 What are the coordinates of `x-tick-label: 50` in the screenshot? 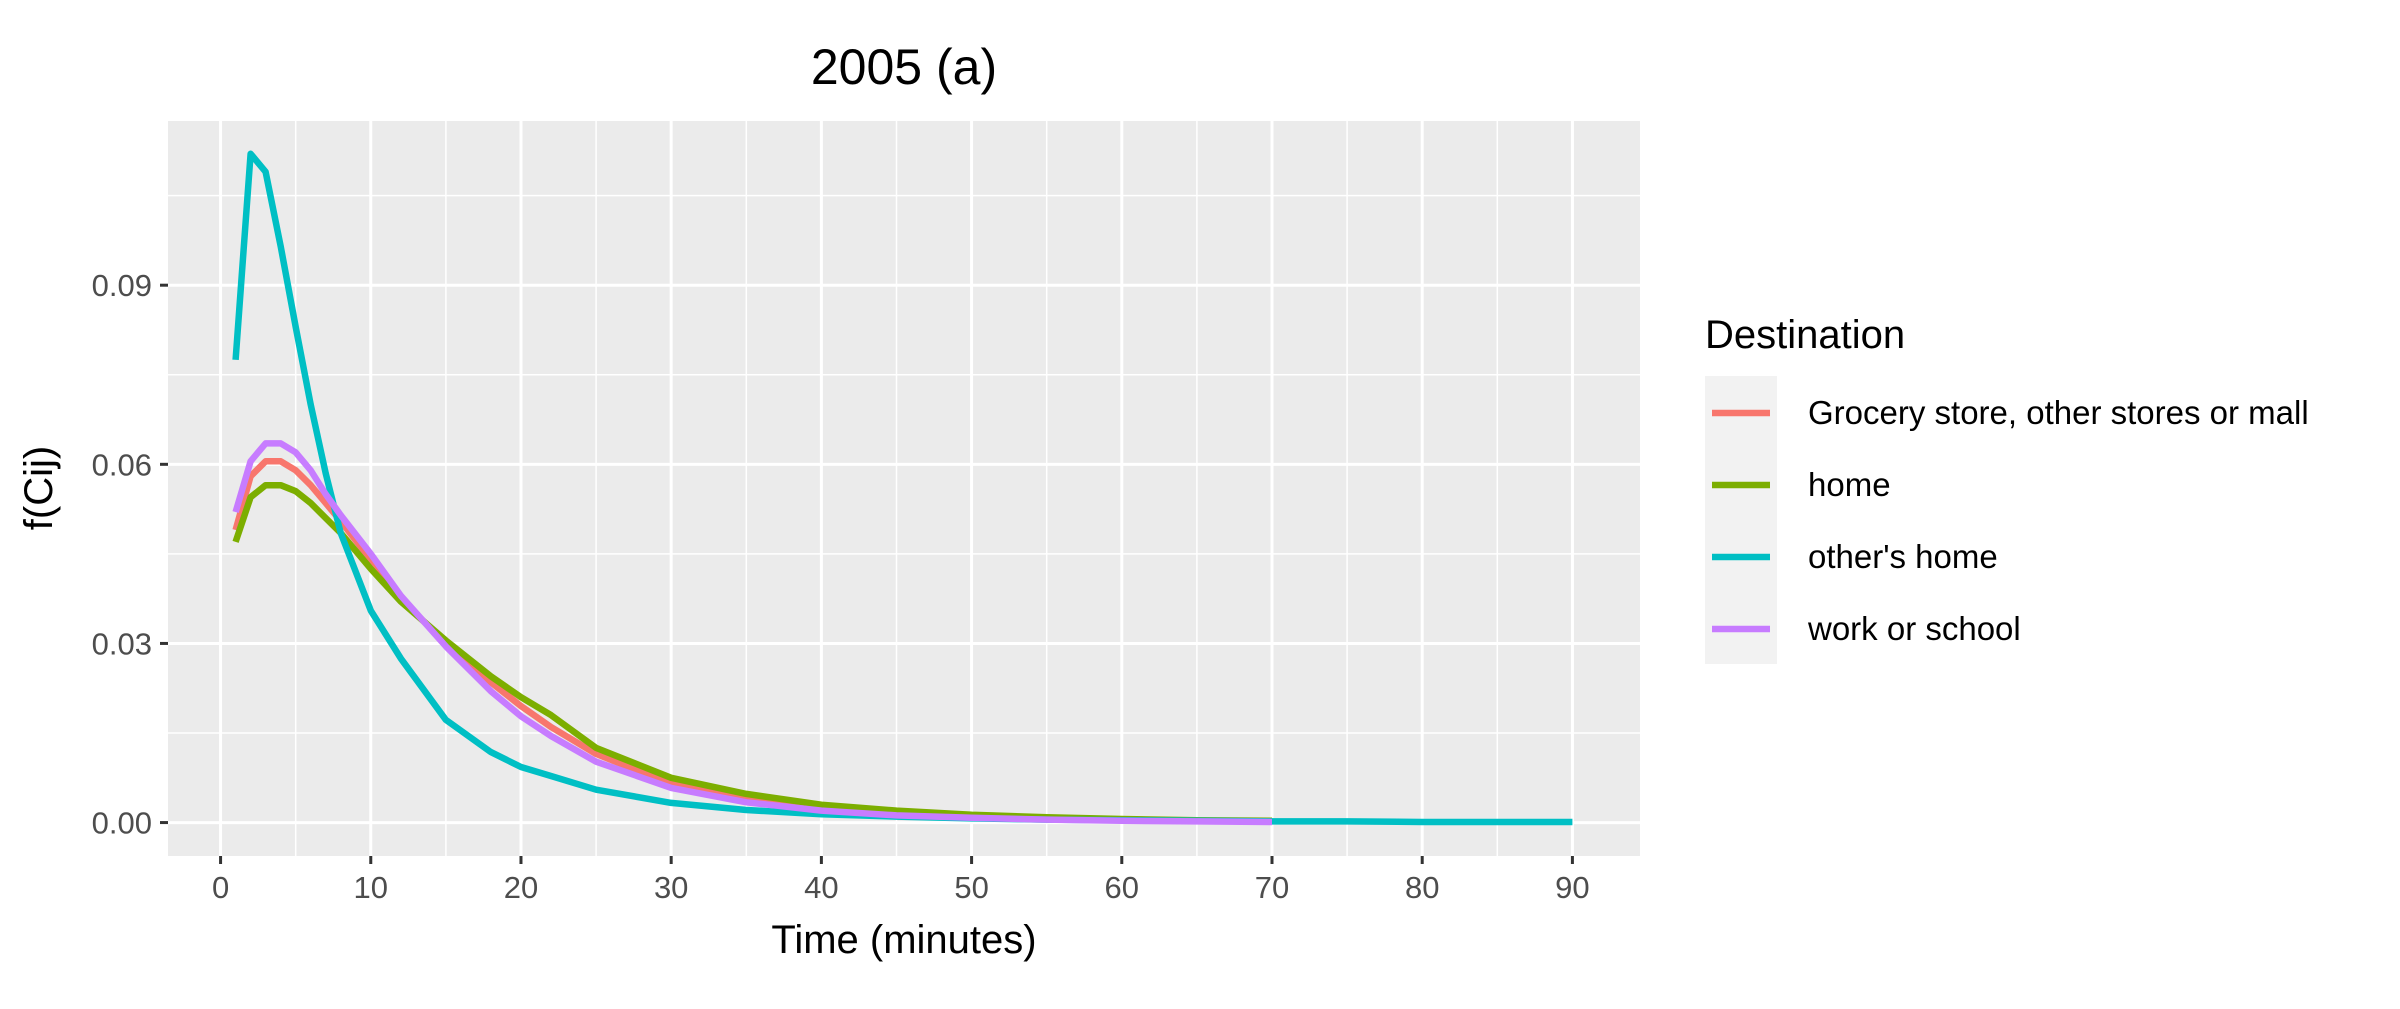 It's located at (971, 887).